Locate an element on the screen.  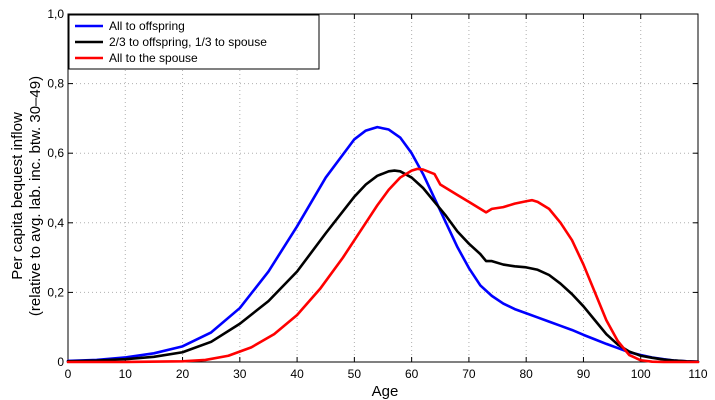
y-tick-label: 0,6 is located at coordinates (55, 153).